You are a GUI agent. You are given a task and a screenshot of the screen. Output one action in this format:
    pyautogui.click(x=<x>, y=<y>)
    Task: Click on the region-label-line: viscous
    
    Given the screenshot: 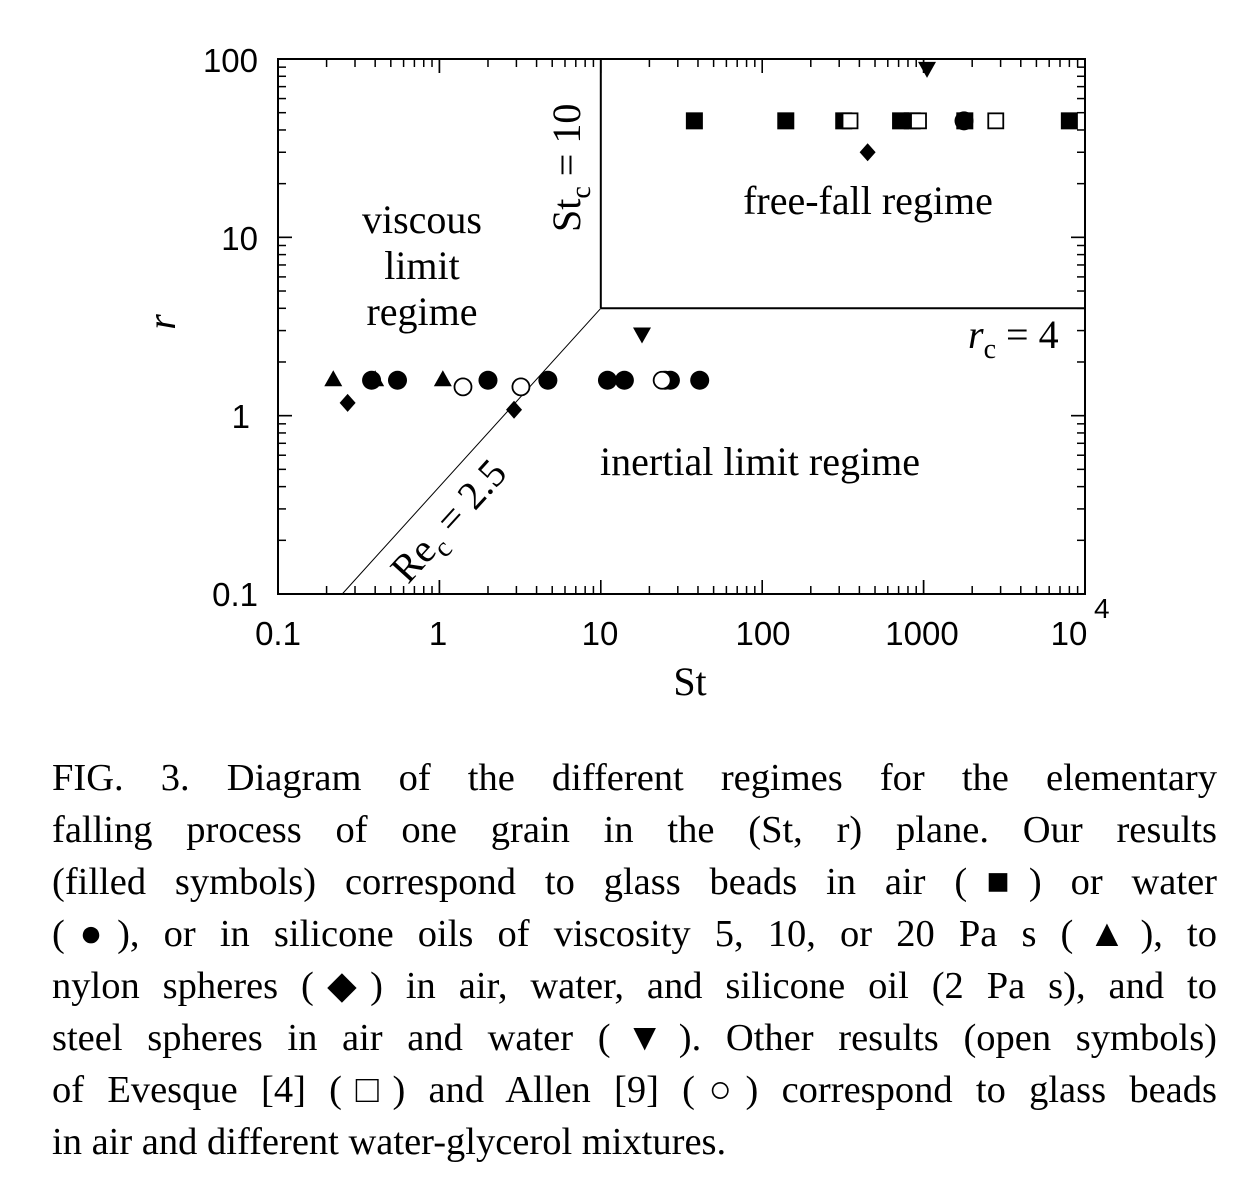 What is the action you would take?
    pyautogui.click(x=422, y=219)
    